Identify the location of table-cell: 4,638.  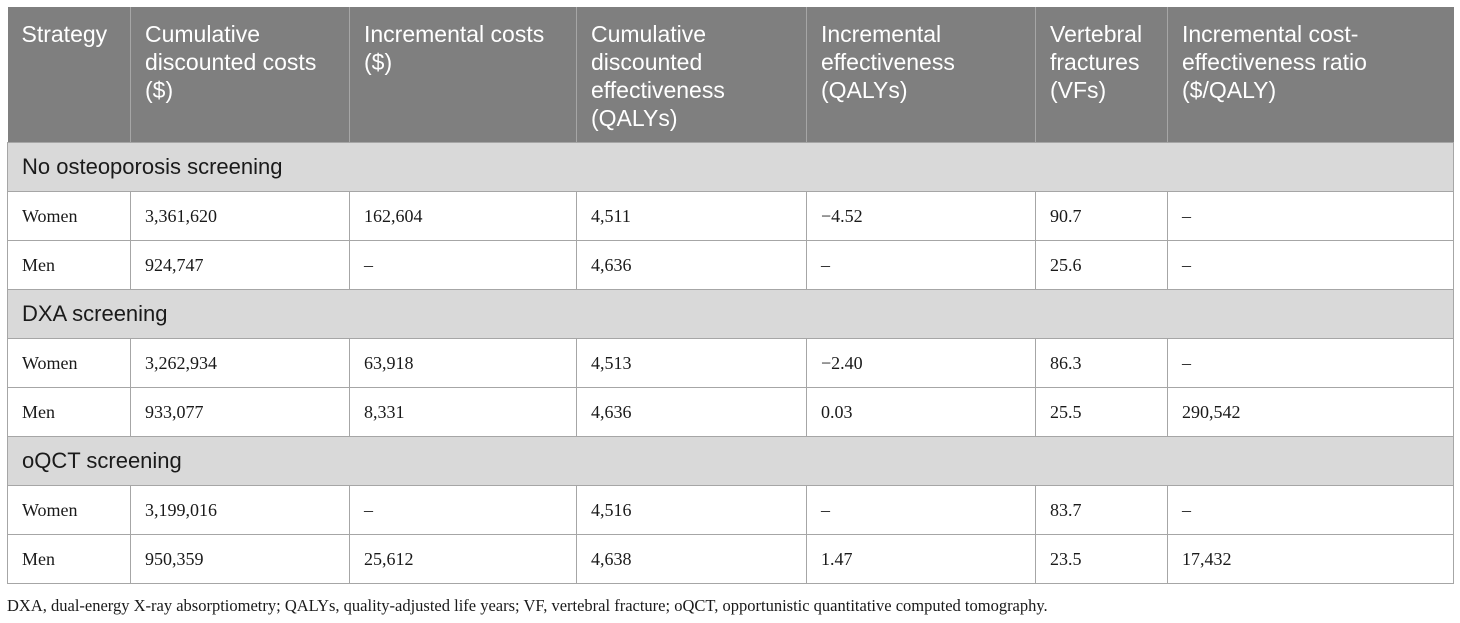
(691, 559).